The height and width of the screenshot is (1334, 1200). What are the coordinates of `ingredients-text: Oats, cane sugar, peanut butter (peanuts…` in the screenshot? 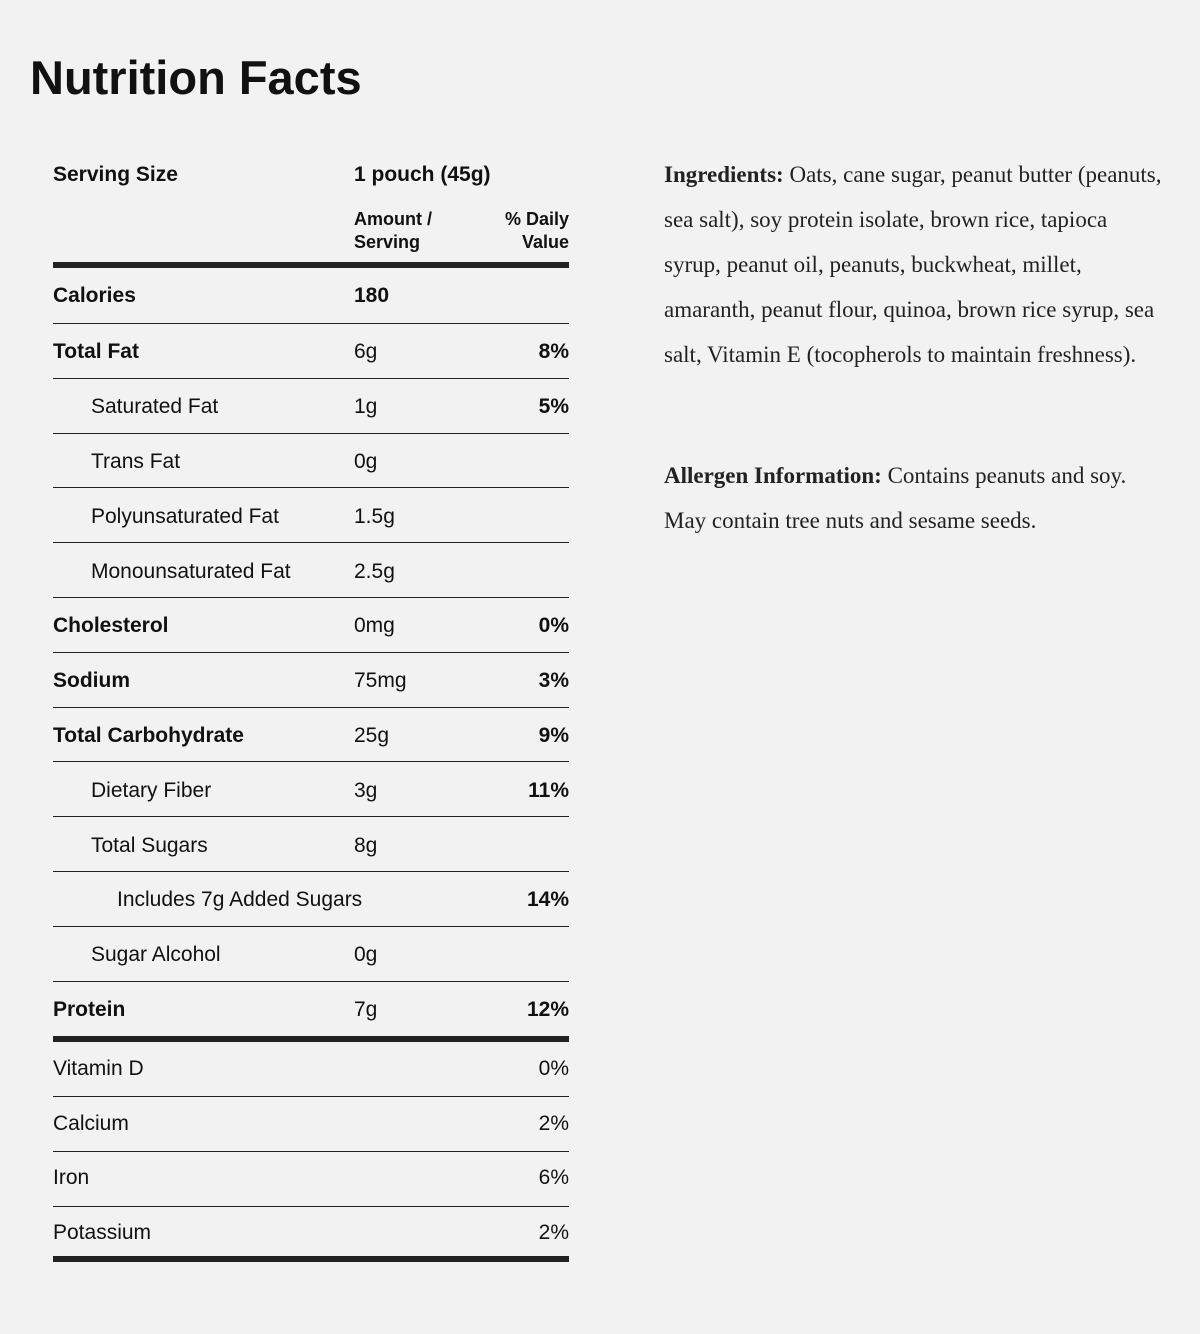 It's located at (913, 264).